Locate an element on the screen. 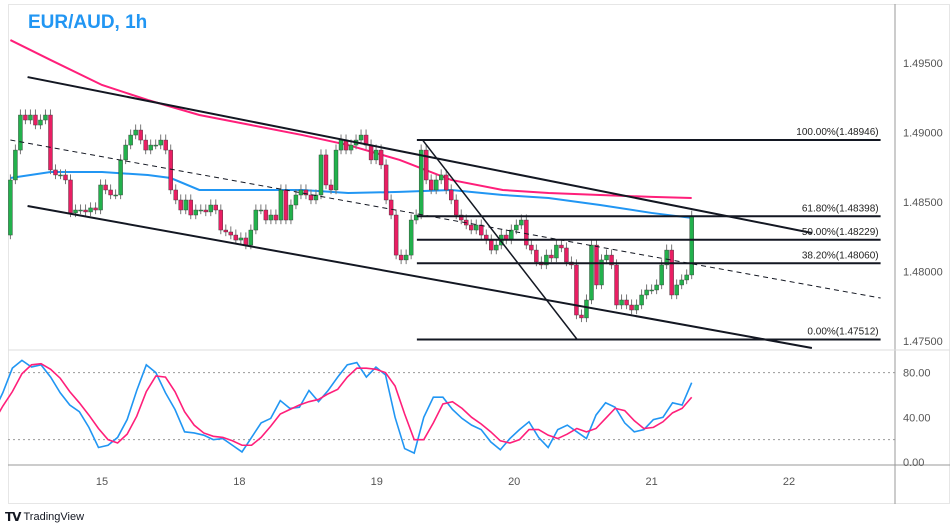 Image resolution: width=950 pixels, height=525 pixels. tradingview-logo: 𝗧𝗩 TradingView is located at coordinates (44, 517).